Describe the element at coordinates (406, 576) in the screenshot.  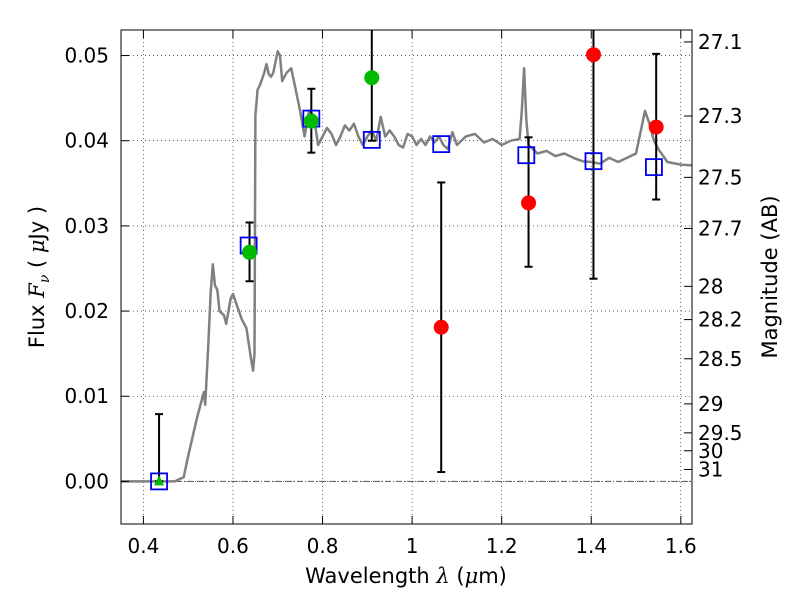
I see `x-axis-label: Wavelength λ (μm)` at that location.